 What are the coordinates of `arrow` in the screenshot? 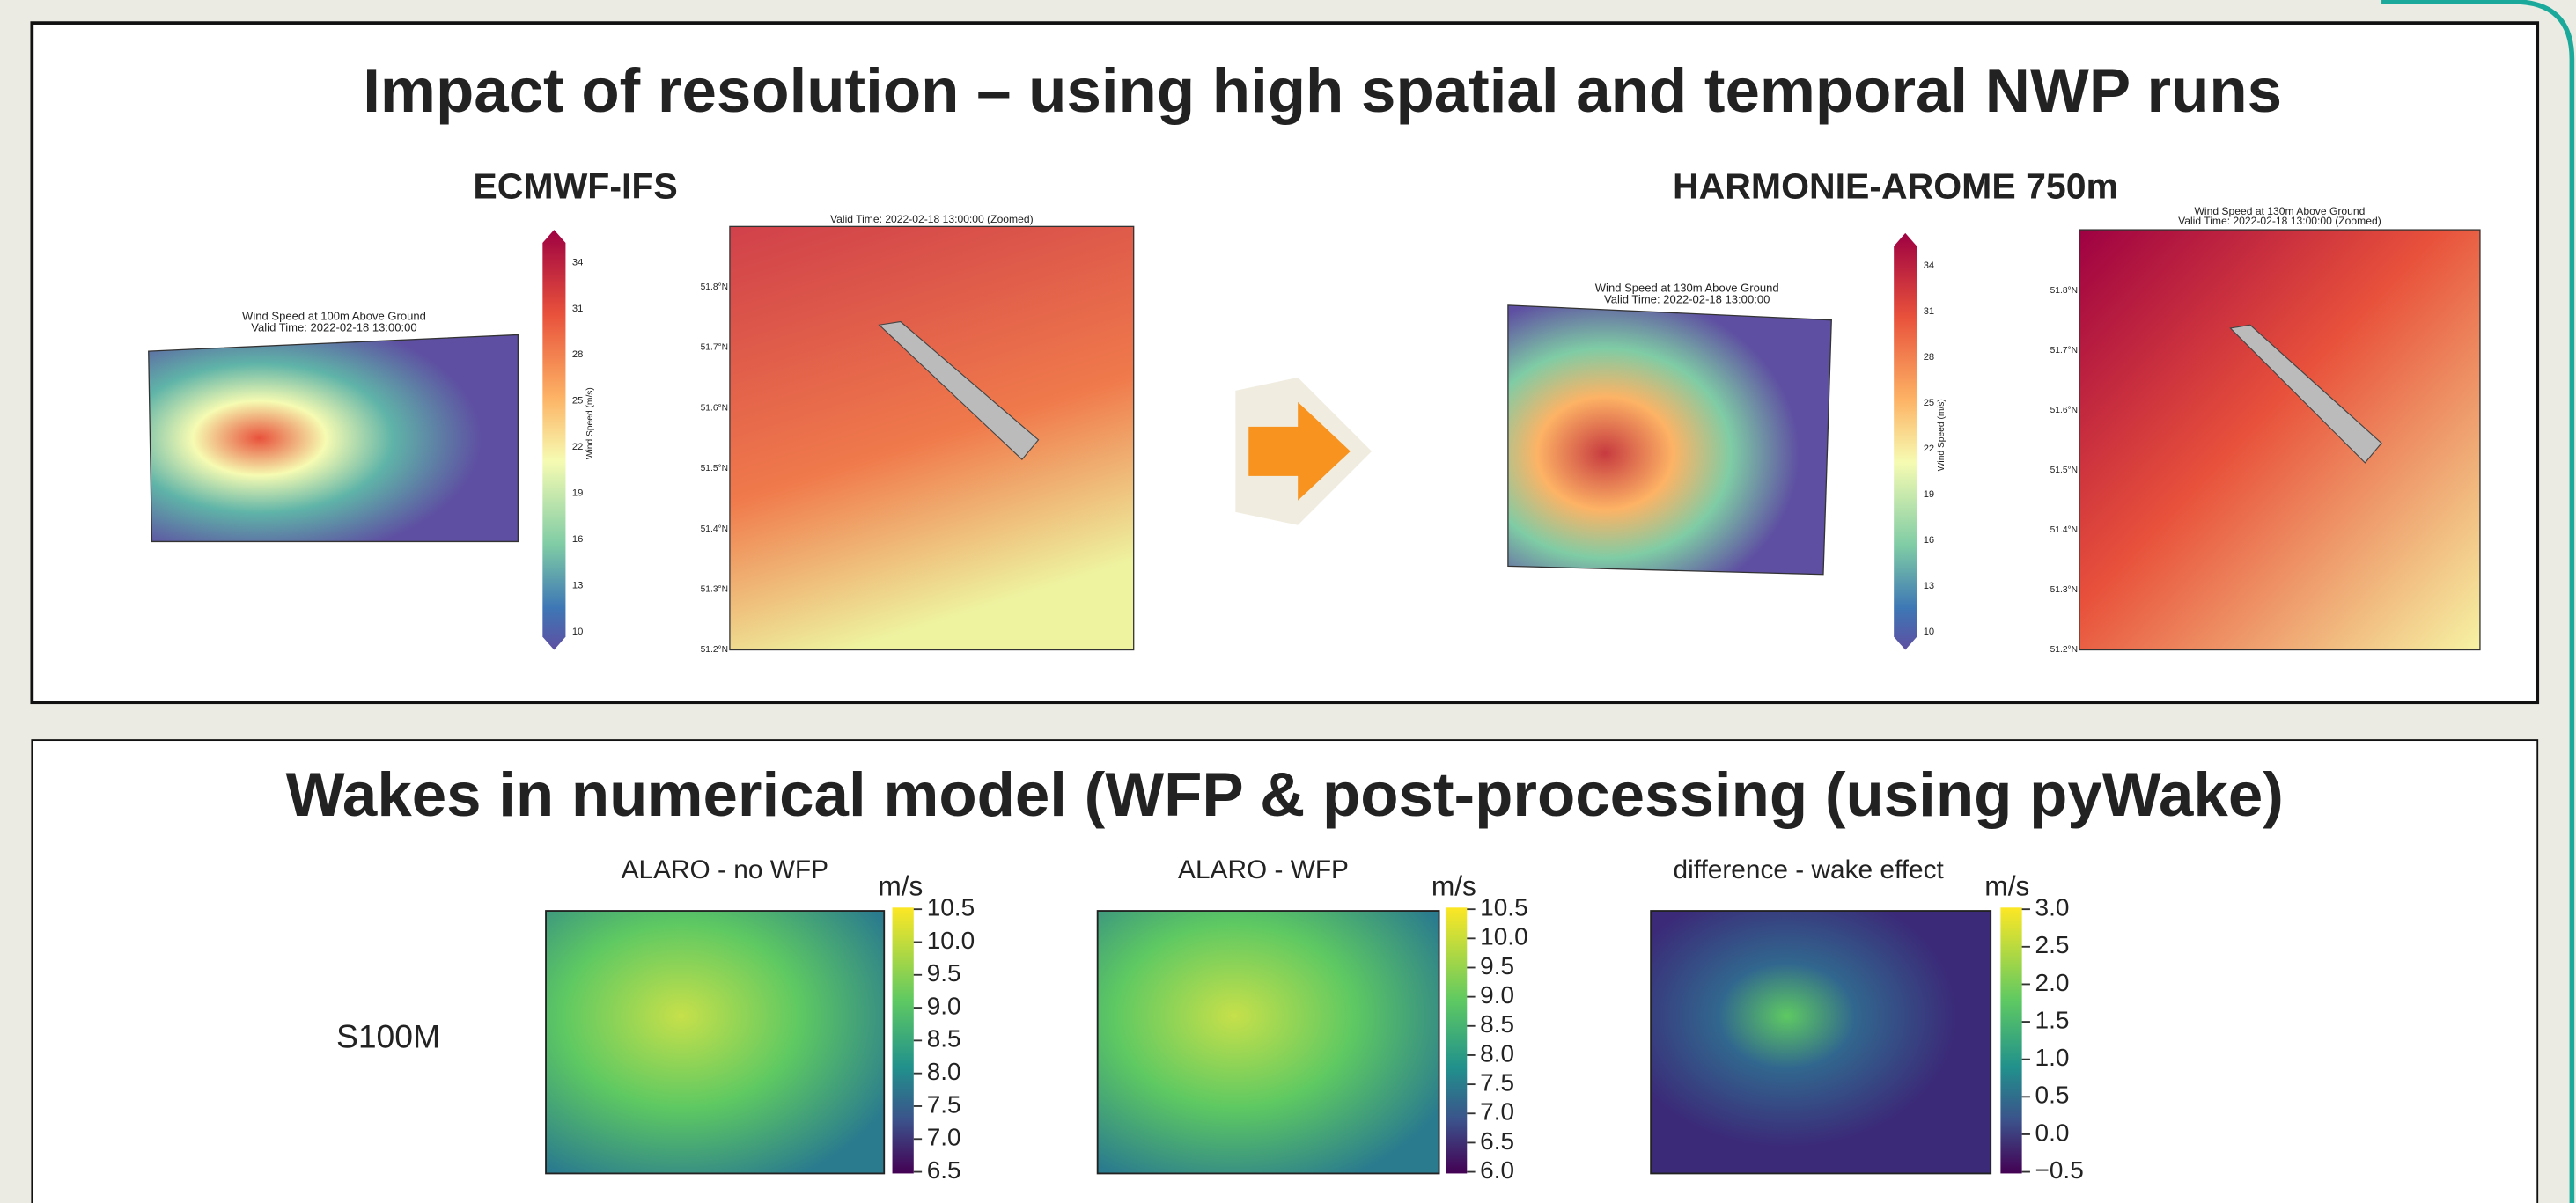 It's located at (1299, 451).